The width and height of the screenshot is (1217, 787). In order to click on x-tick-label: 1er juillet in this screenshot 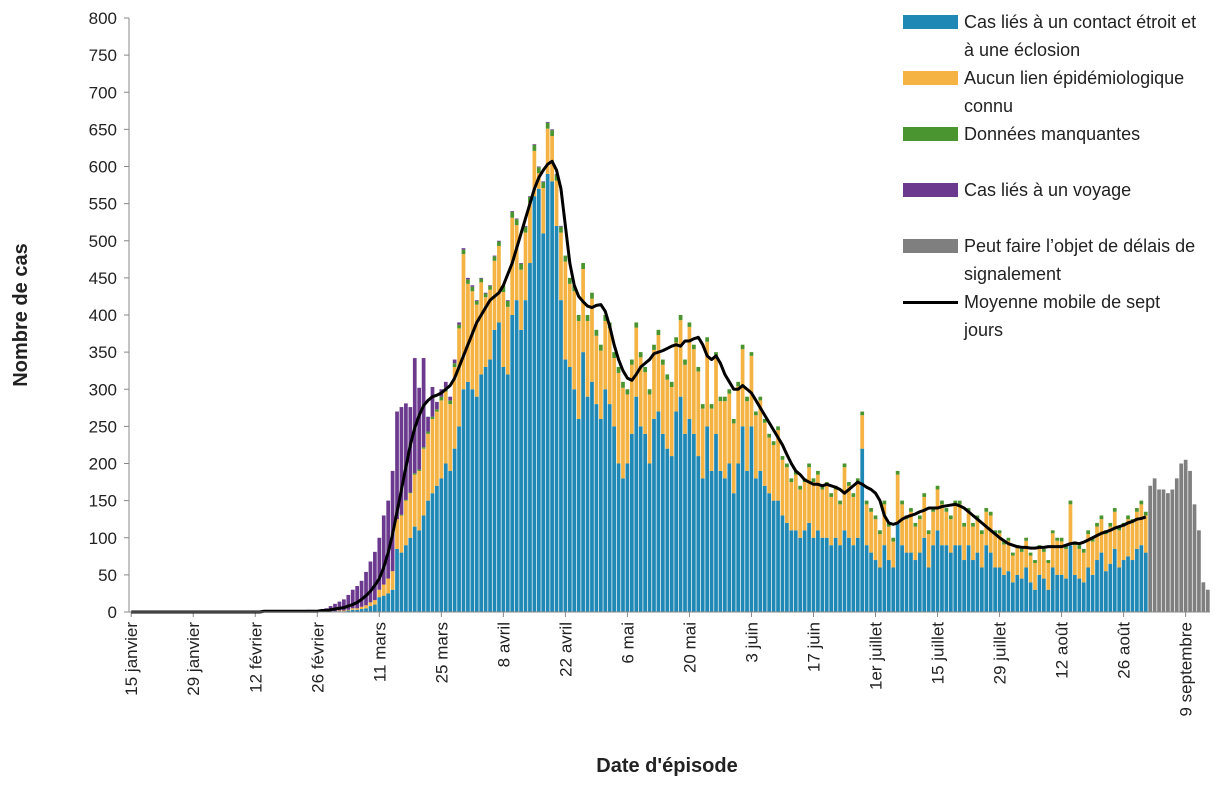, I will do `click(876, 656)`.